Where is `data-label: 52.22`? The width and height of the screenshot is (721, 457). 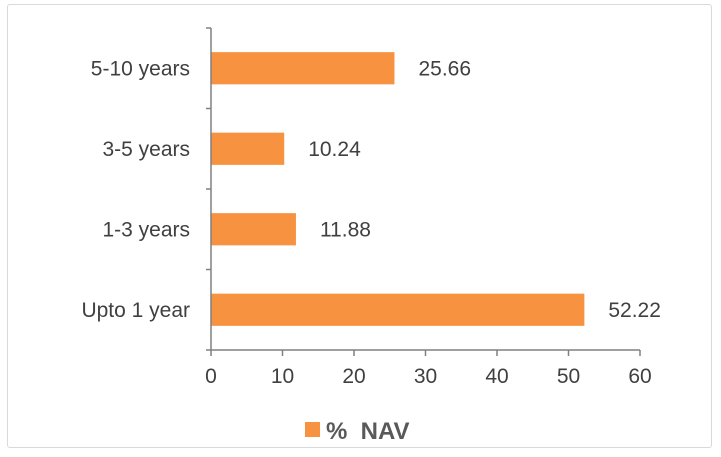 data-label: 52.22 is located at coordinates (634, 310).